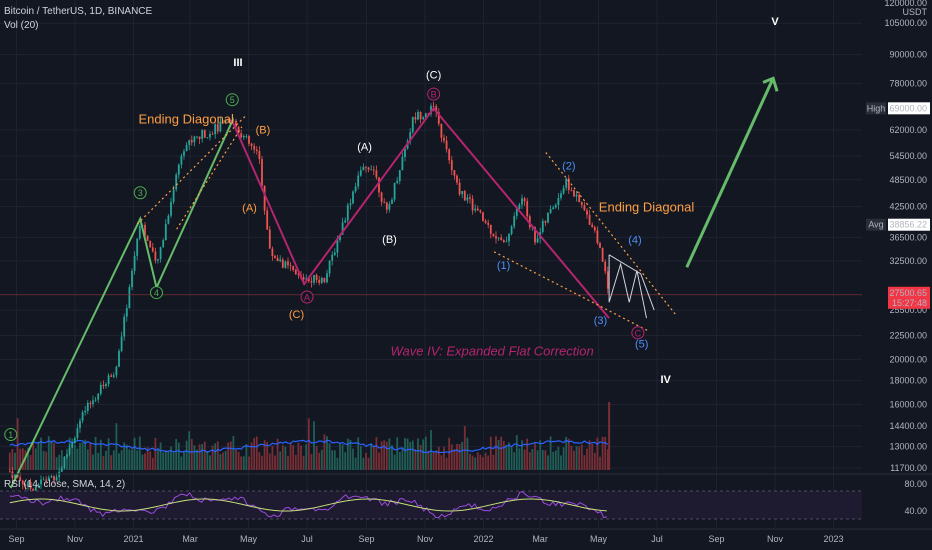 This screenshot has height=550, width=932. I want to click on price-tick-label: 22500.00, so click(908, 335).